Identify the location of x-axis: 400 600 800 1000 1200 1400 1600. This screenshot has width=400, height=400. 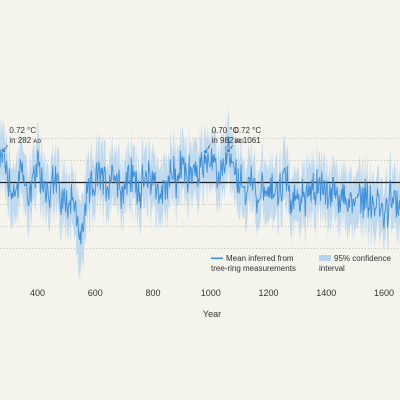
(212, 293).